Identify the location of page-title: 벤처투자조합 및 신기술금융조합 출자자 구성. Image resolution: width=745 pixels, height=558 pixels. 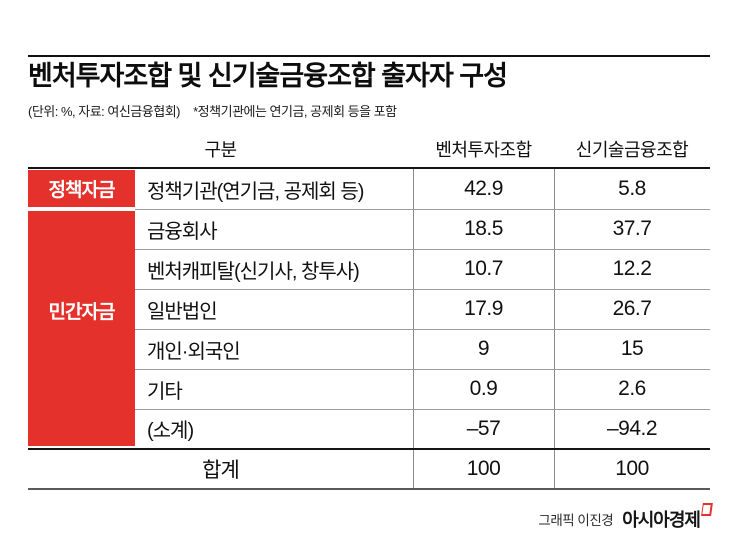
(268, 76).